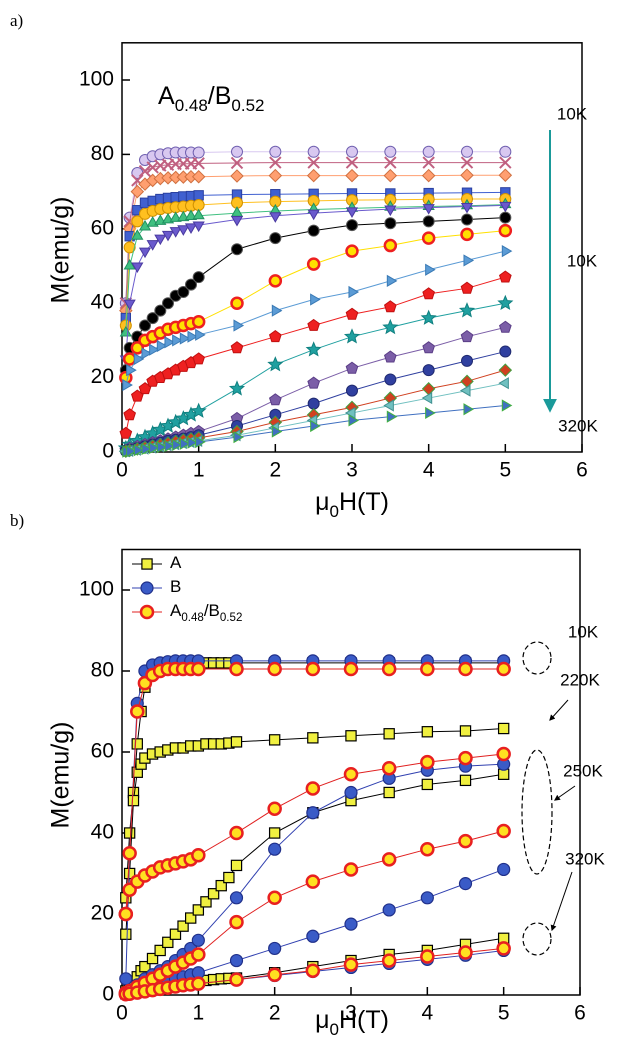 Image resolution: width=628 pixels, height=1037 pixels. What do you see at coordinates (102, 670) in the screenshot?
I see `y-tick-label: 80` at bounding box center [102, 670].